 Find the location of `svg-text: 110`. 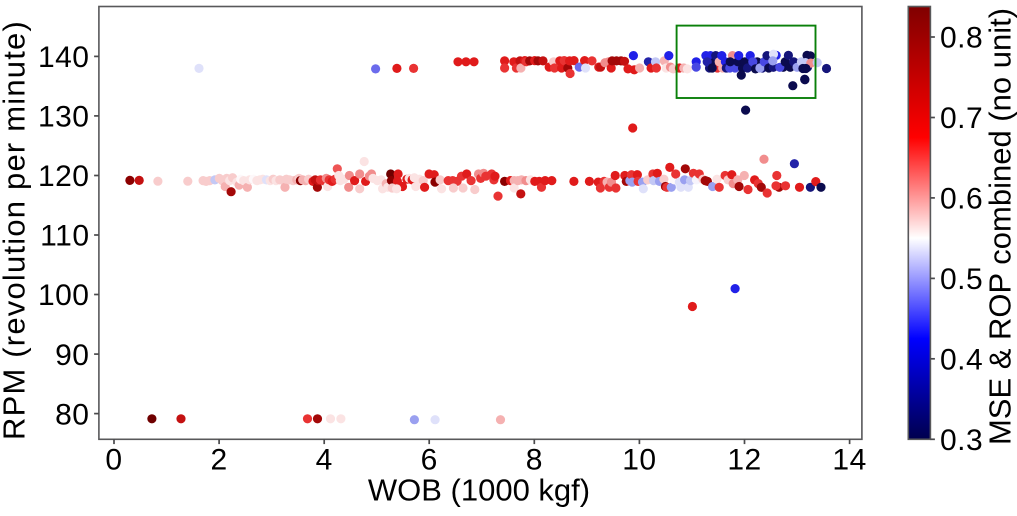

svg-text: 110 is located at coordinates (64, 236).